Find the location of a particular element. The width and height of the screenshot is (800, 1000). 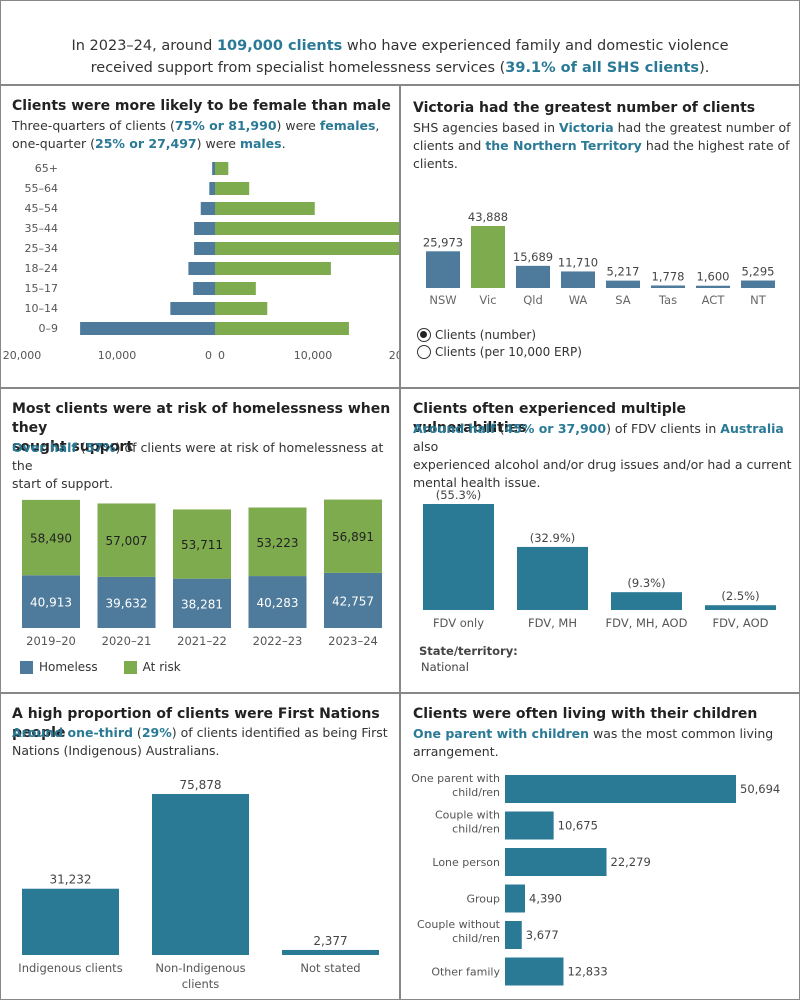

radio-unselected-icon is located at coordinates (424, 352).